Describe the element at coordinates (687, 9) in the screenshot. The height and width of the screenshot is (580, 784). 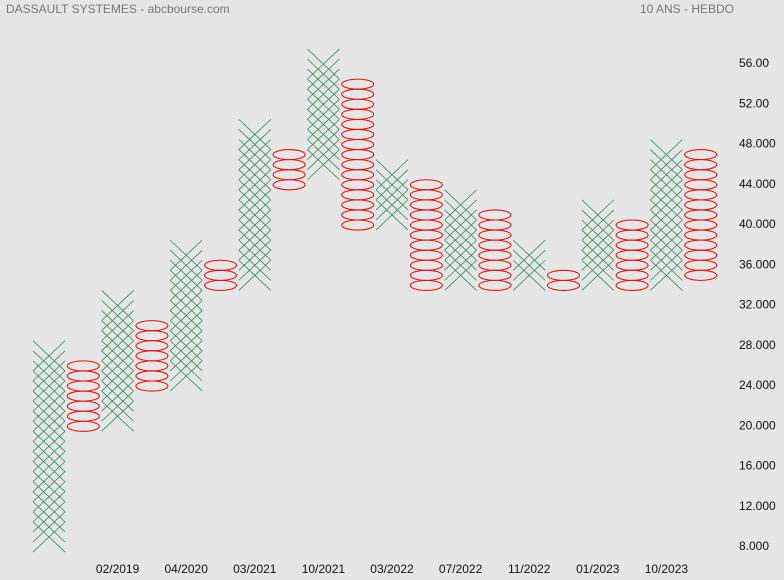
I see `chart-subtitle: 10 ANS - HEBDO` at that location.